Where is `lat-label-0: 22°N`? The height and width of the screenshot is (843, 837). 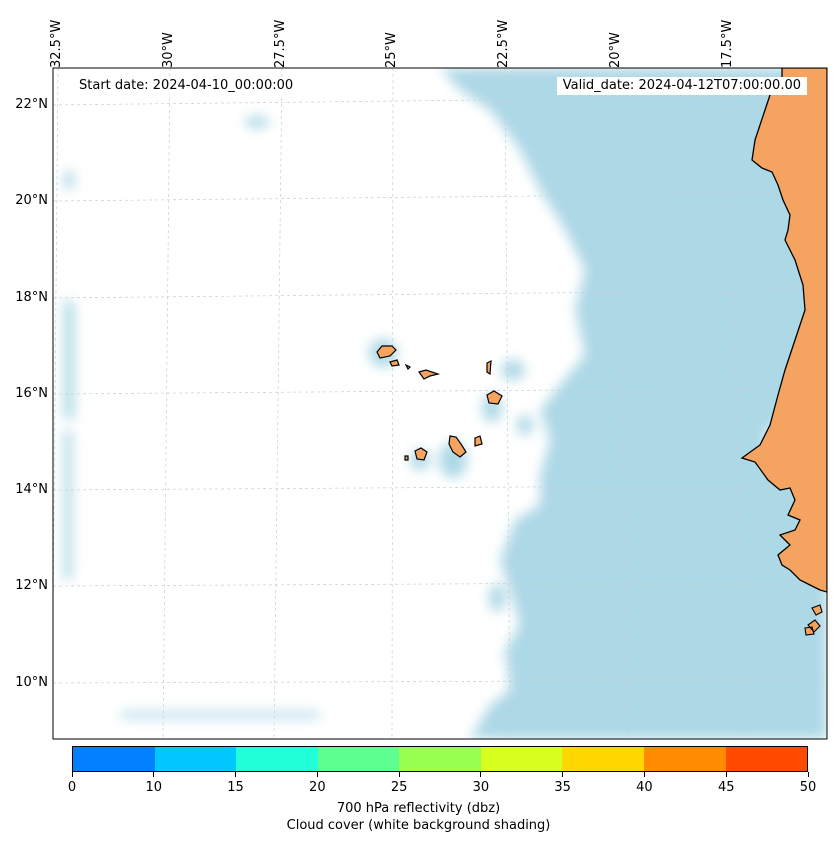
lat-label-0: 22°N is located at coordinates (31, 104).